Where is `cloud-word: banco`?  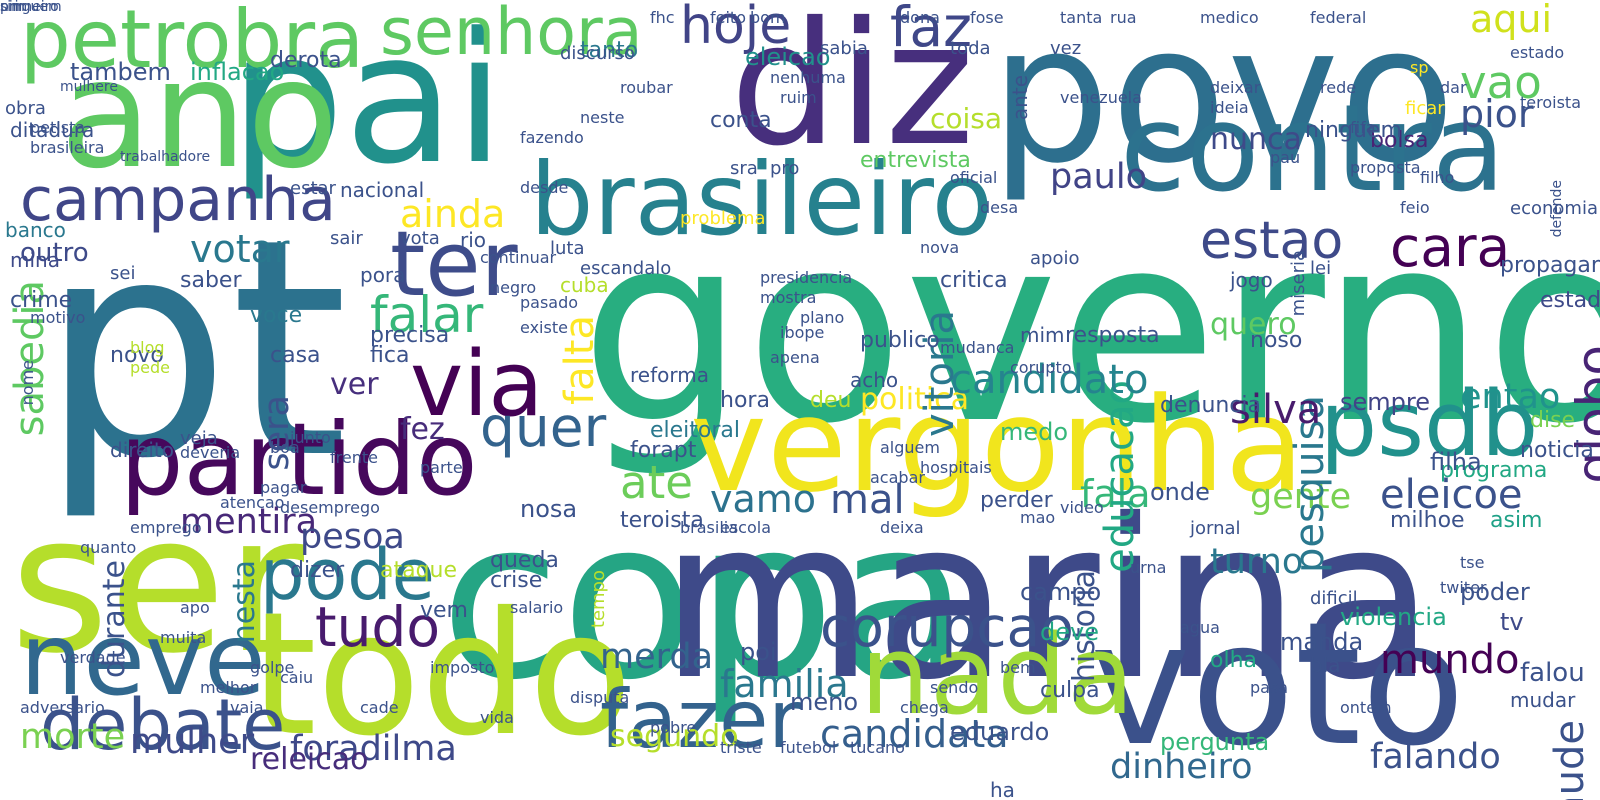
cloud-word: banco is located at coordinates (35, 230).